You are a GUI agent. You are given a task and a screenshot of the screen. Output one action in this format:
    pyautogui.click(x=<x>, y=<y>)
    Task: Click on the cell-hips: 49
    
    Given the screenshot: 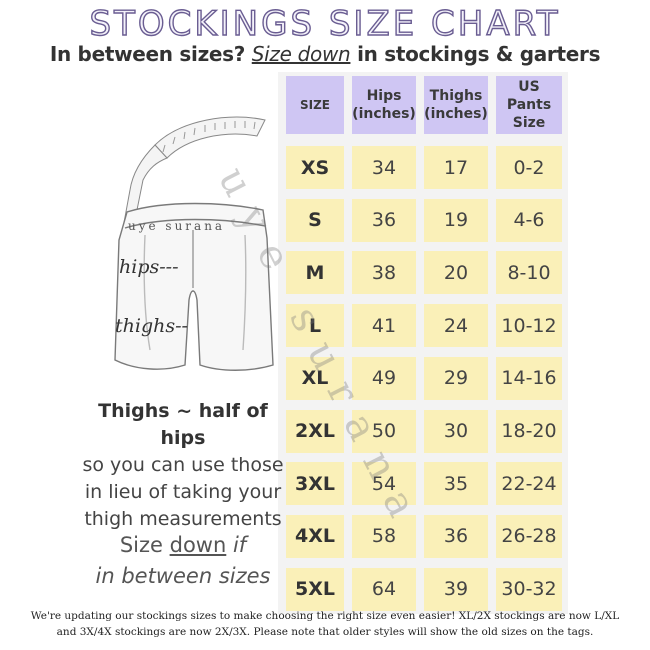 What is the action you would take?
    pyautogui.click(x=384, y=378)
    